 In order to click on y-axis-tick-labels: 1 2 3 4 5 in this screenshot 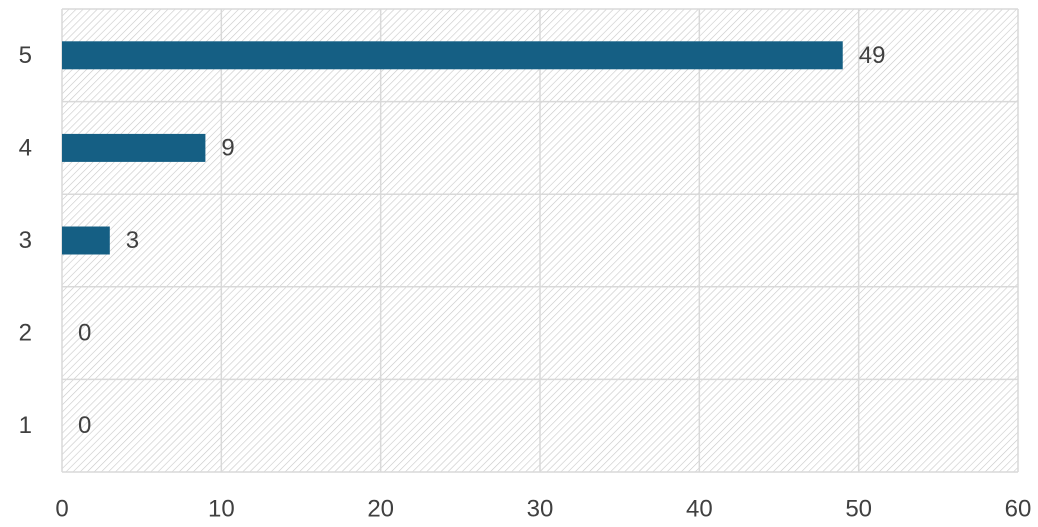, I will do `click(25, 240)`.